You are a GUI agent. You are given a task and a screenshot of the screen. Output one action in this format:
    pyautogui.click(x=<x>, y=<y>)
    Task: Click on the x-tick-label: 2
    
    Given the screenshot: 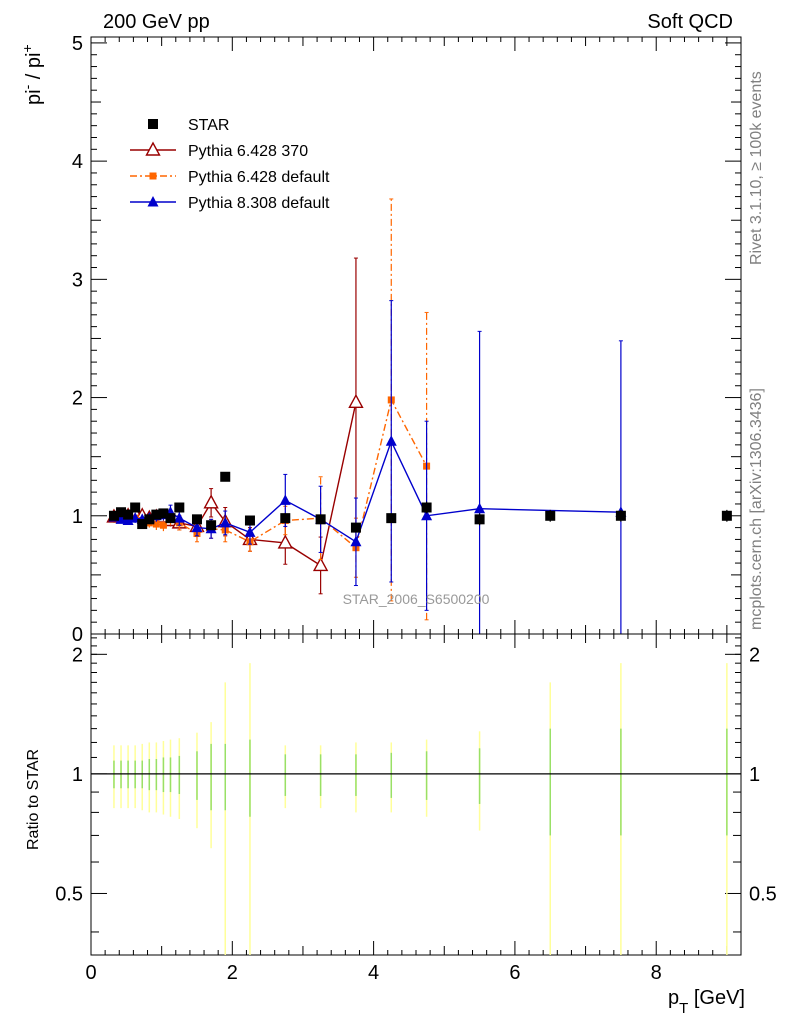 What is the action you would take?
    pyautogui.click(x=232, y=973)
    